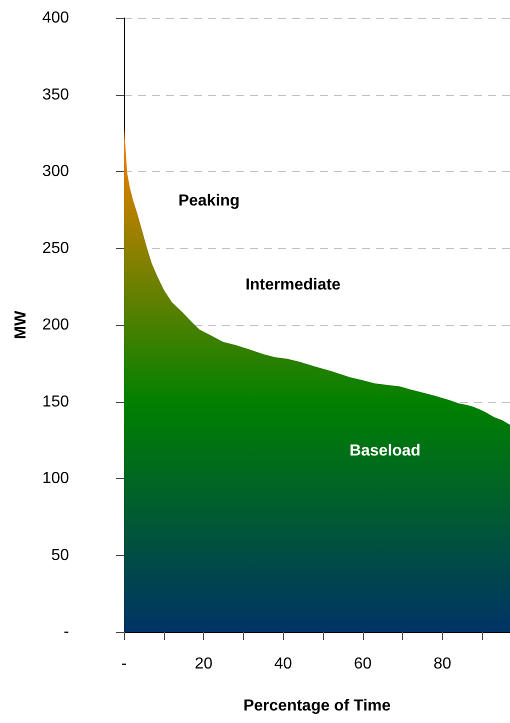 This screenshot has width=510, height=723. Describe the element at coordinates (203, 664) in the screenshot. I see `x-tick-label: 20` at that location.